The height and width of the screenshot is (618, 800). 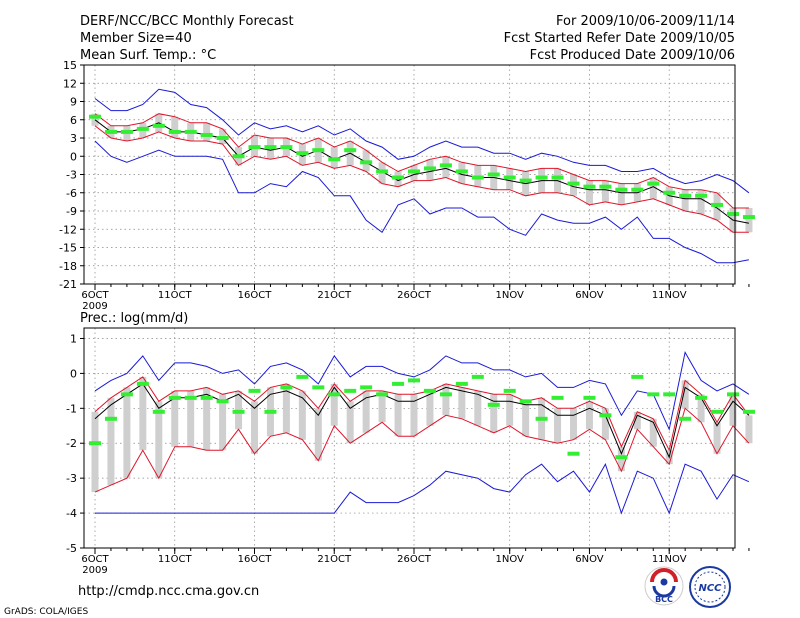 I want to click on y-tick-label: -2, so click(x=71, y=443).